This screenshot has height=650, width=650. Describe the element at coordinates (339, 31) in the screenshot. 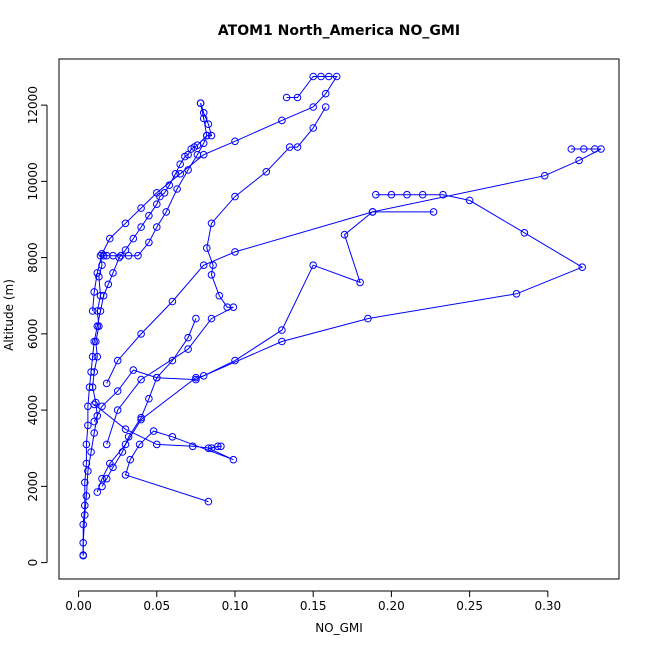

I see `chart-title: ATOM1 North_America NO_GMI` at that location.